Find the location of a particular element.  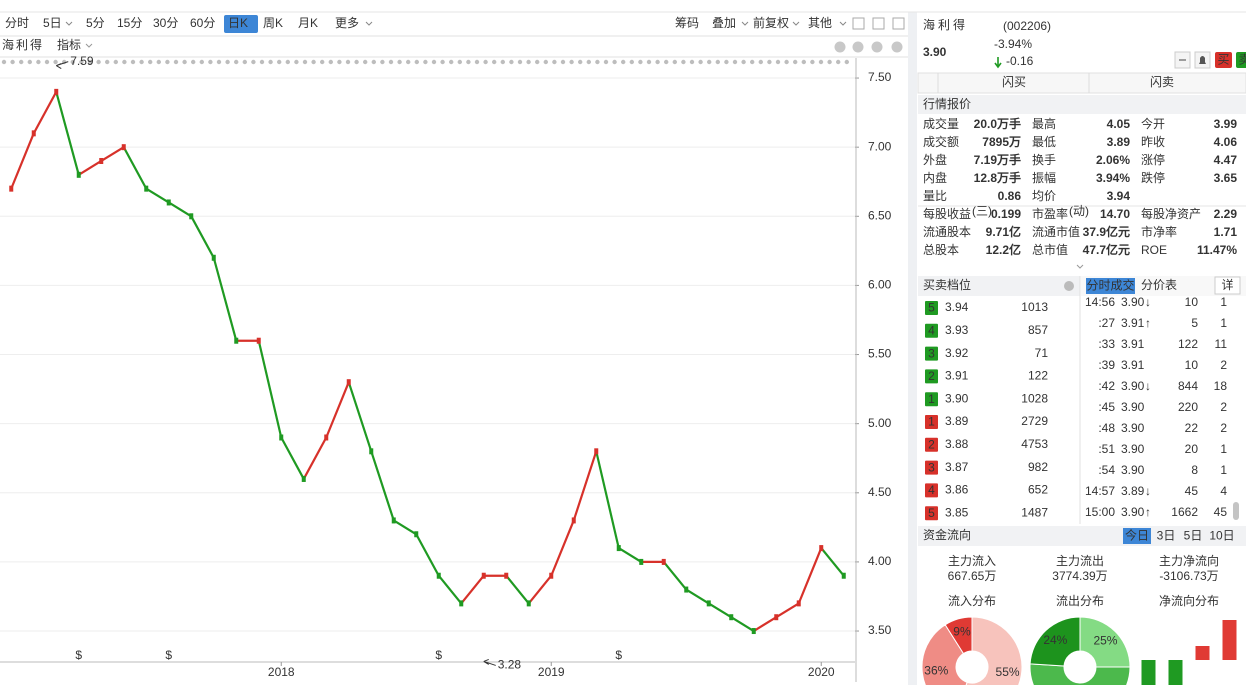

quote-code: (002206) is located at coordinates (1027, 26).